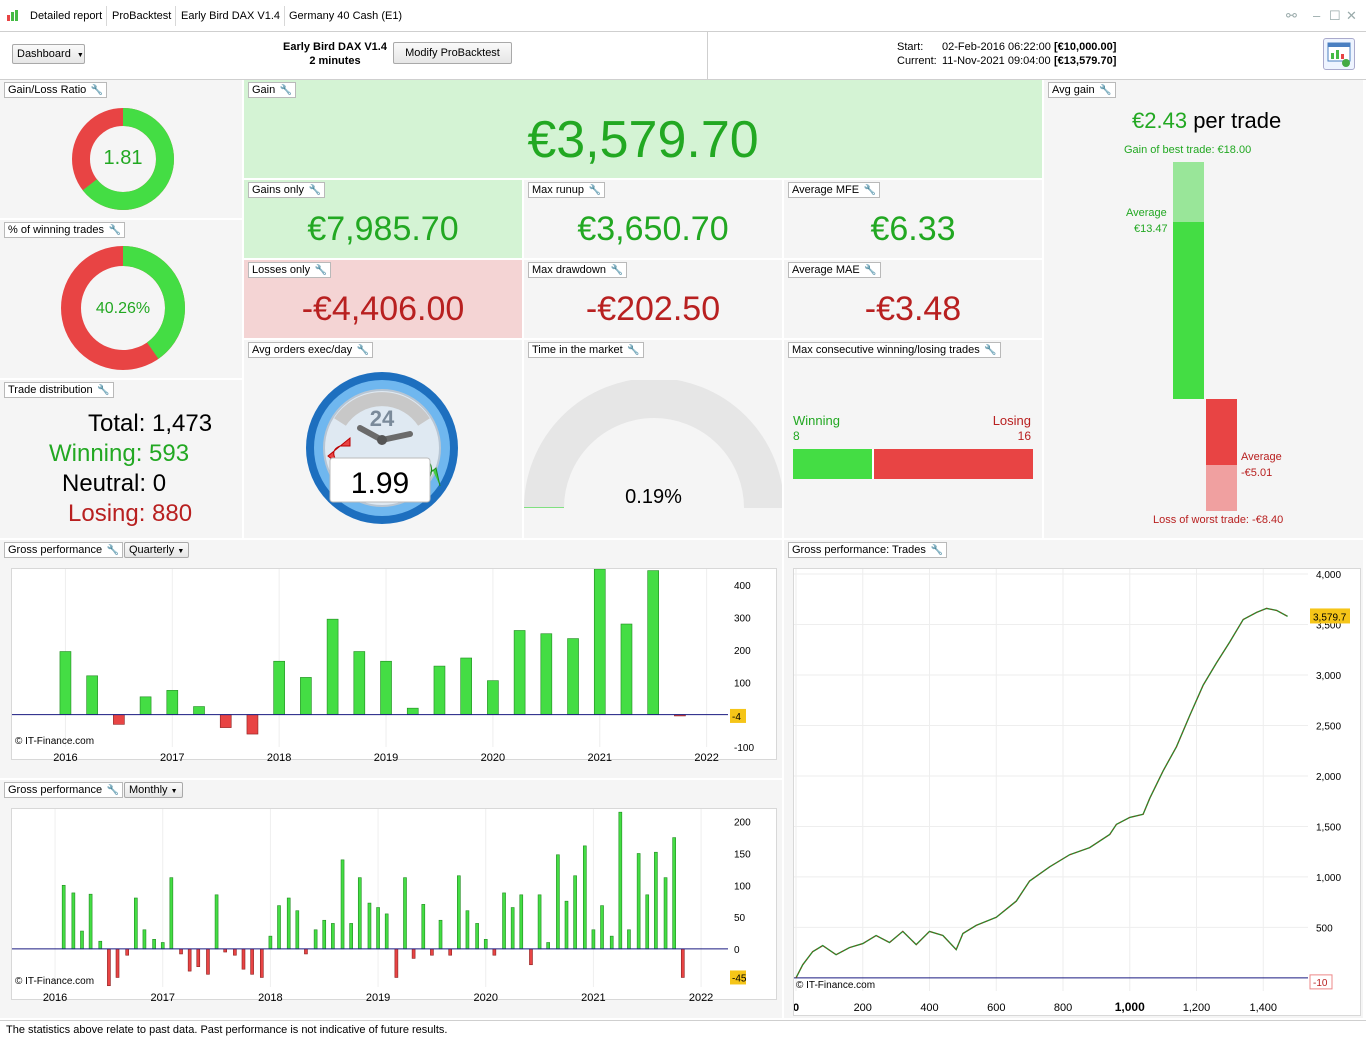 Image resolution: width=1366 pixels, height=1038 pixels. I want to click on quarterly-mode-dropdown: Quarterly ▼, so click(157, 550).